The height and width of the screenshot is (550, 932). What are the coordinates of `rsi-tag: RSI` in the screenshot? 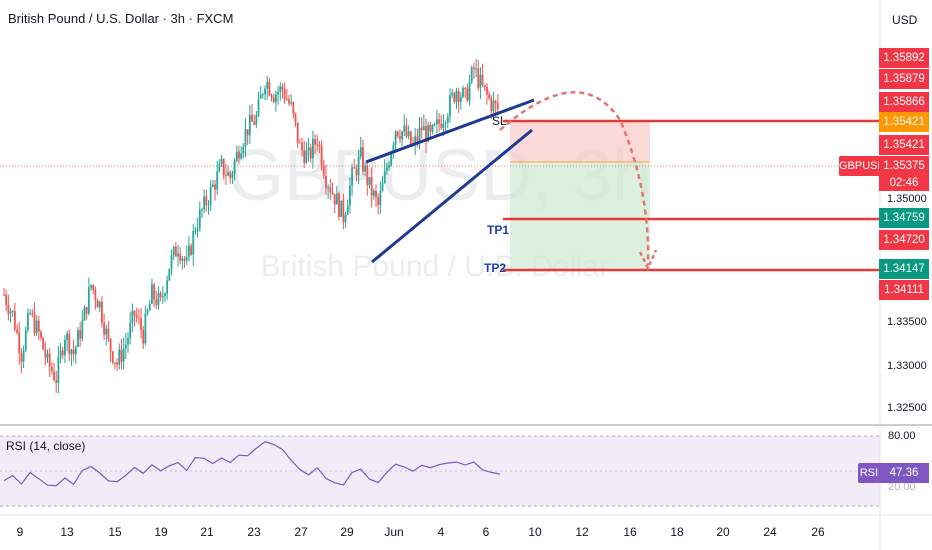 It's located at (869, 473).